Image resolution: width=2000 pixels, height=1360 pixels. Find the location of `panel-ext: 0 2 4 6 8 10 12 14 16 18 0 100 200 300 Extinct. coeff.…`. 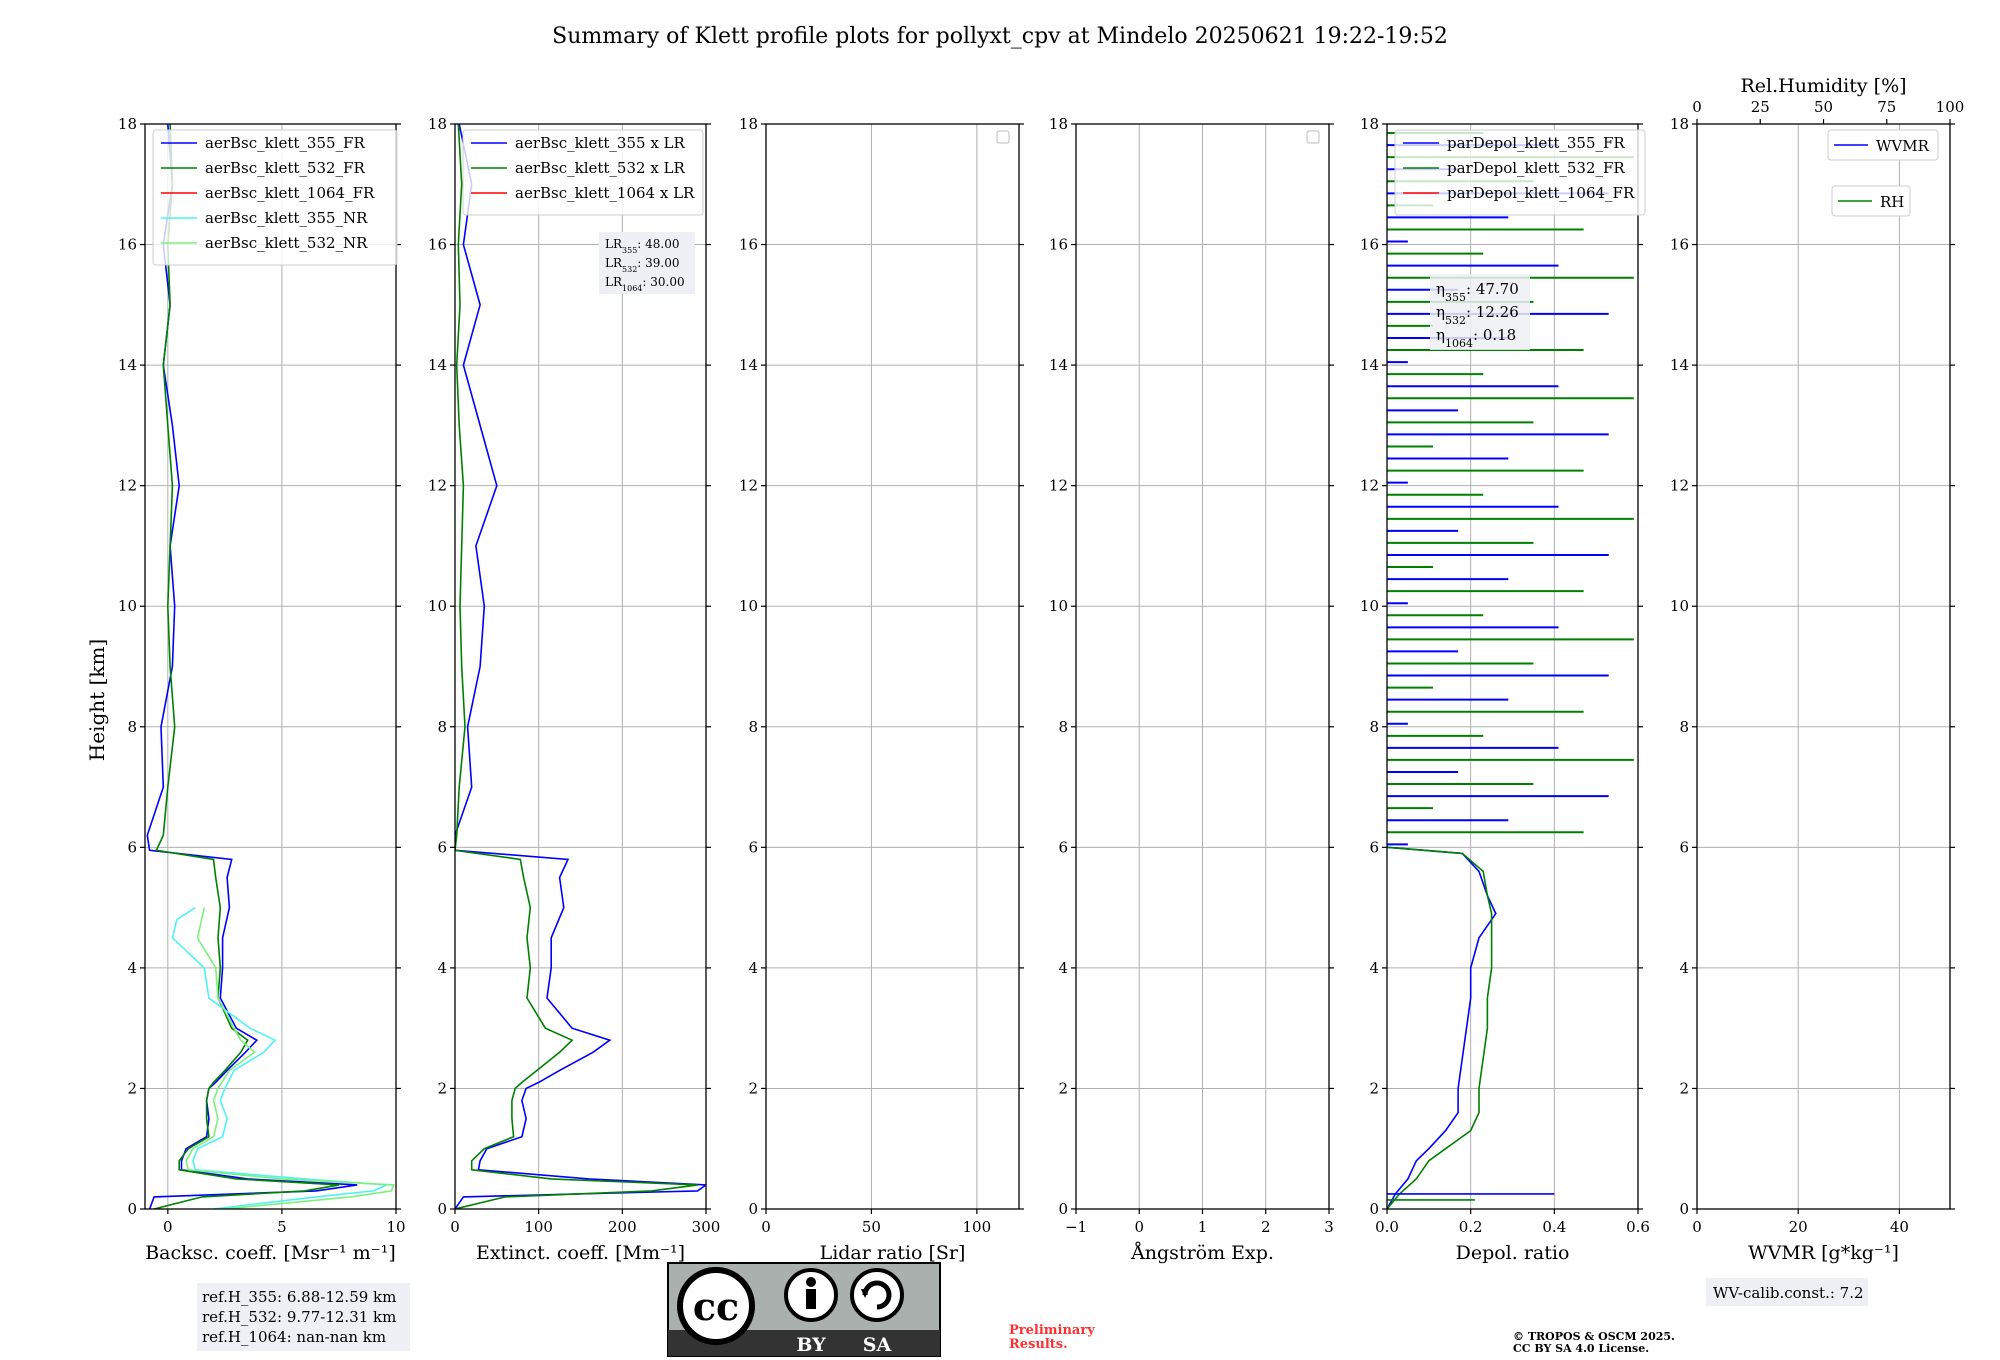

panel-ext: 0 2 4 6 8 10 12 14 16 18 0 100 200 300 Extinct. coeff.… is located at coordinates (574, 689).